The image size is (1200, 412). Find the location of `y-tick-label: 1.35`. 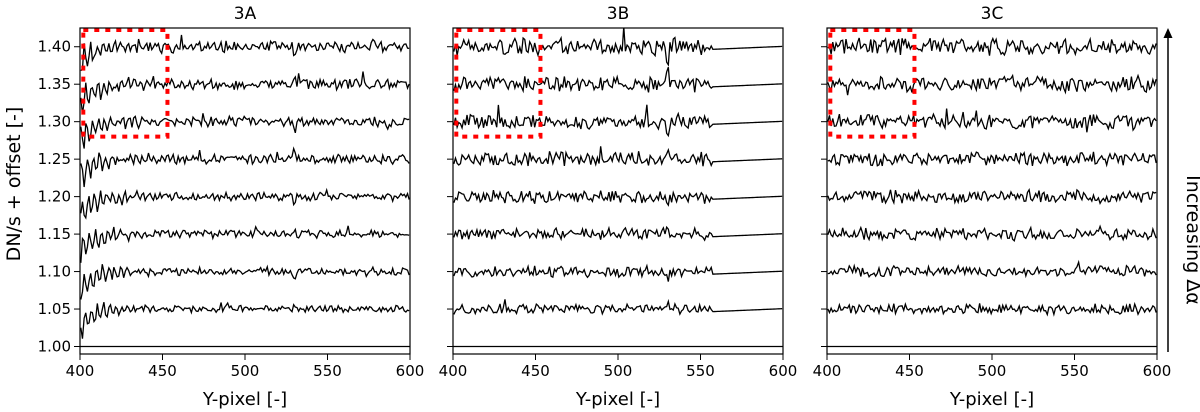

y-tick-label: 1.35 is located at coordinates (54, 84).